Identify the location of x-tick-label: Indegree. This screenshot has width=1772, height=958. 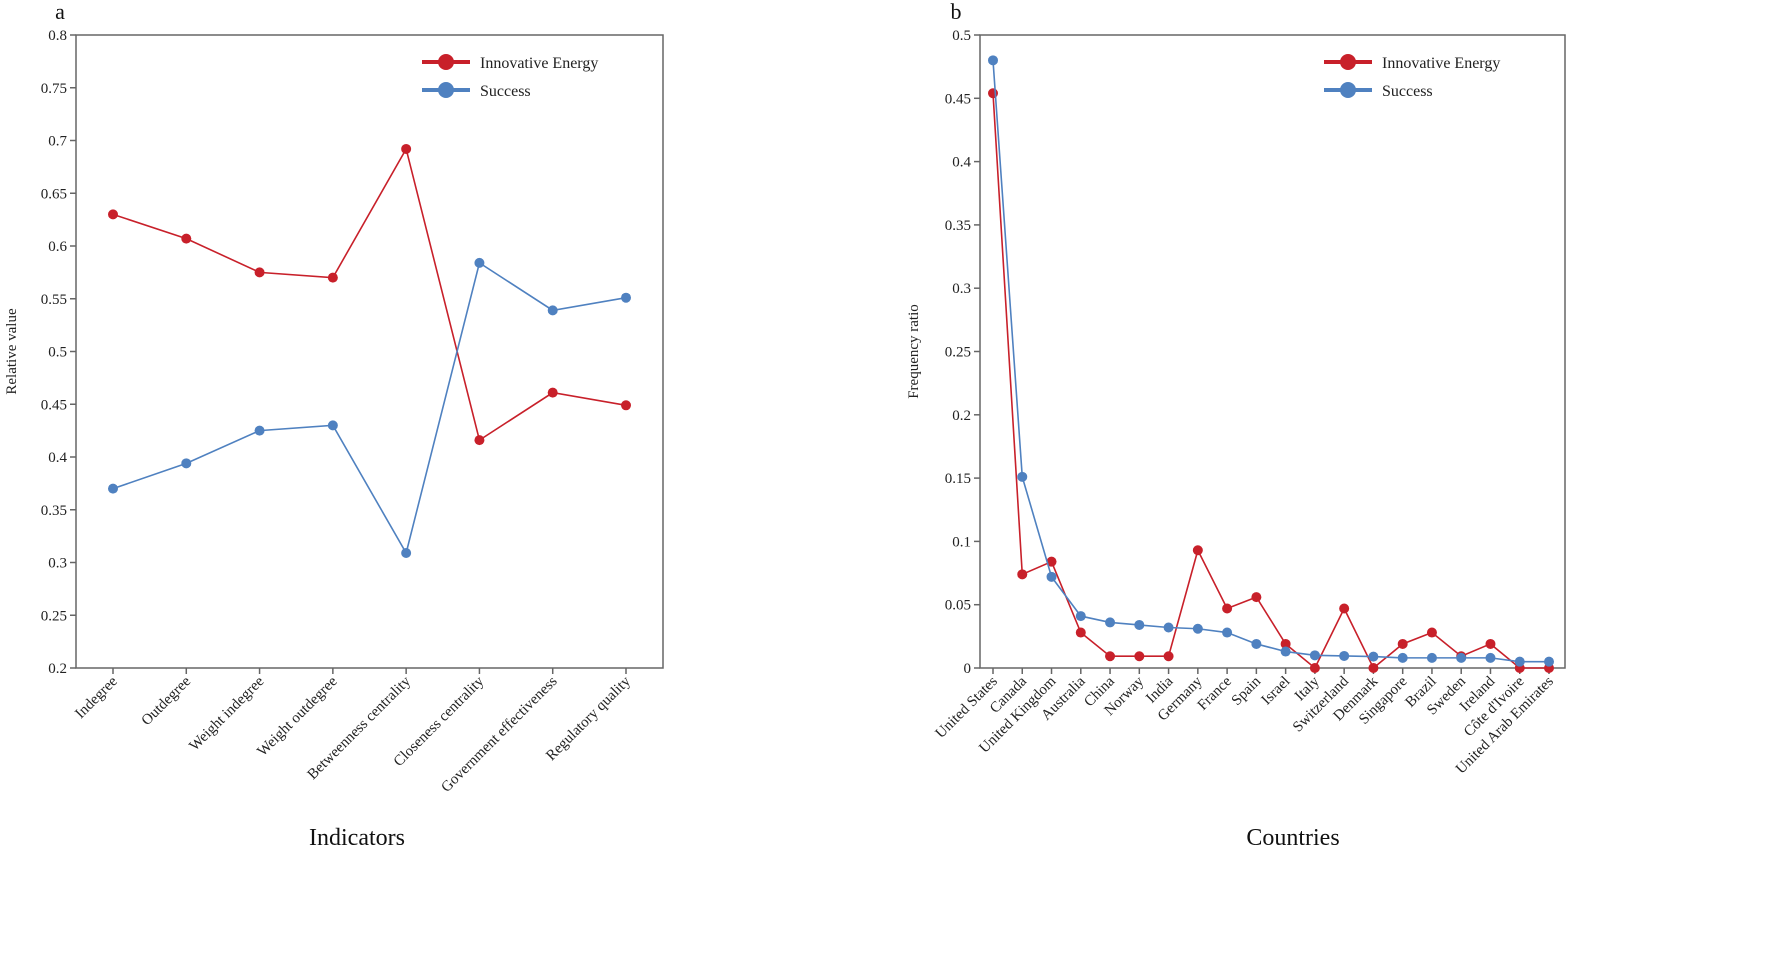
(96, 697).